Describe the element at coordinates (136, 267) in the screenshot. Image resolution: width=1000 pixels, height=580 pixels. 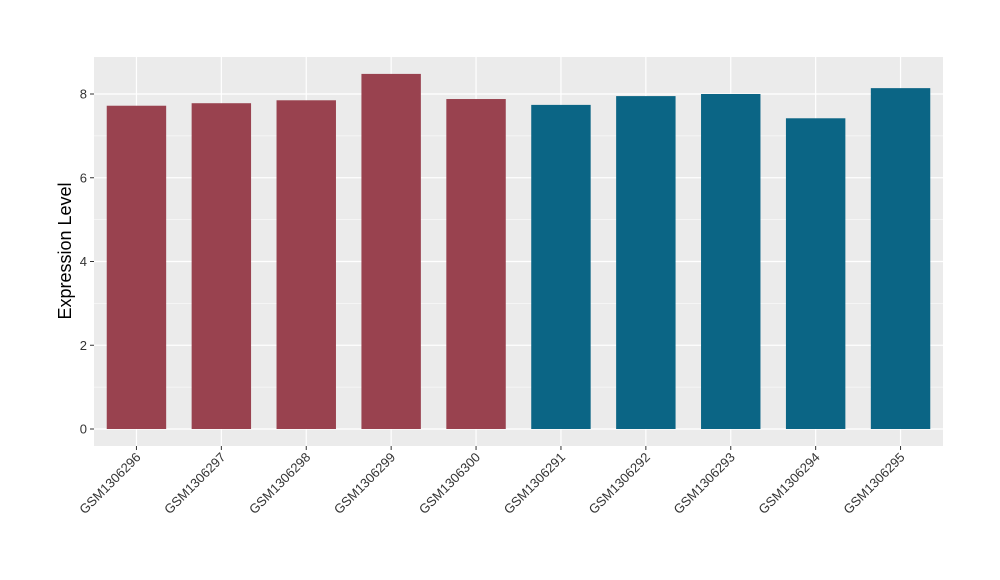
I see `bar-GSM1306296` at that location.